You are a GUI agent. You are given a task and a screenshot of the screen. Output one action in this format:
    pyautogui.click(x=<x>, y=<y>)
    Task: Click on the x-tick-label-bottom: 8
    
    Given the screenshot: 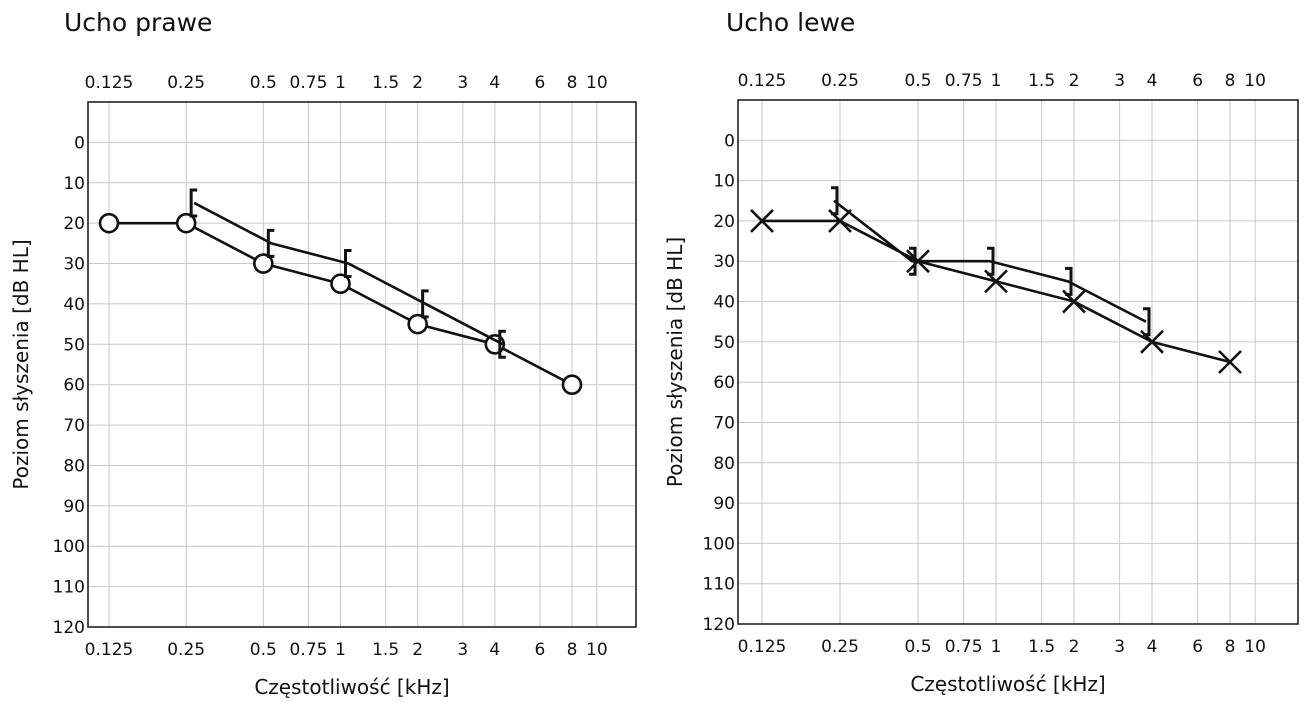 What is the action you would take?
    pyautogui.click(x=572, y=650)
    